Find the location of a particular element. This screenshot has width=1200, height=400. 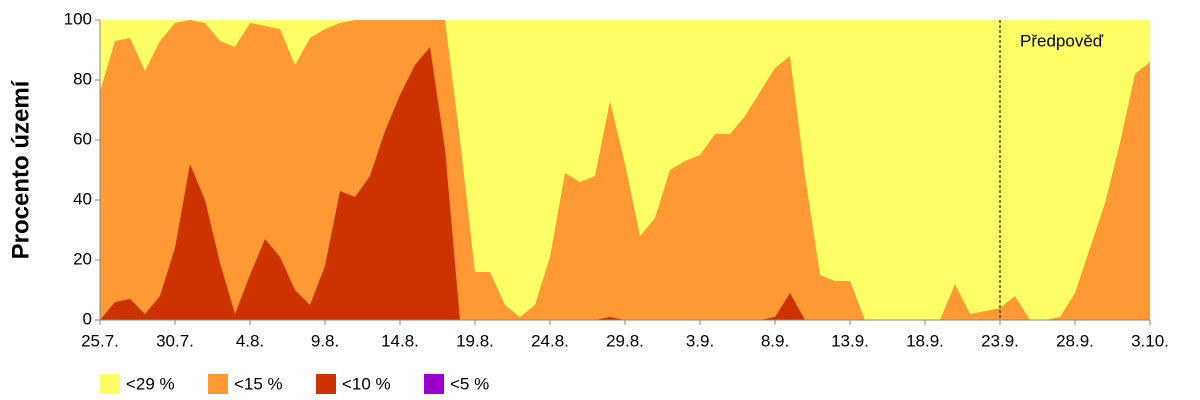

y-axis-label: Procento území is located at coordinates (20, 169).